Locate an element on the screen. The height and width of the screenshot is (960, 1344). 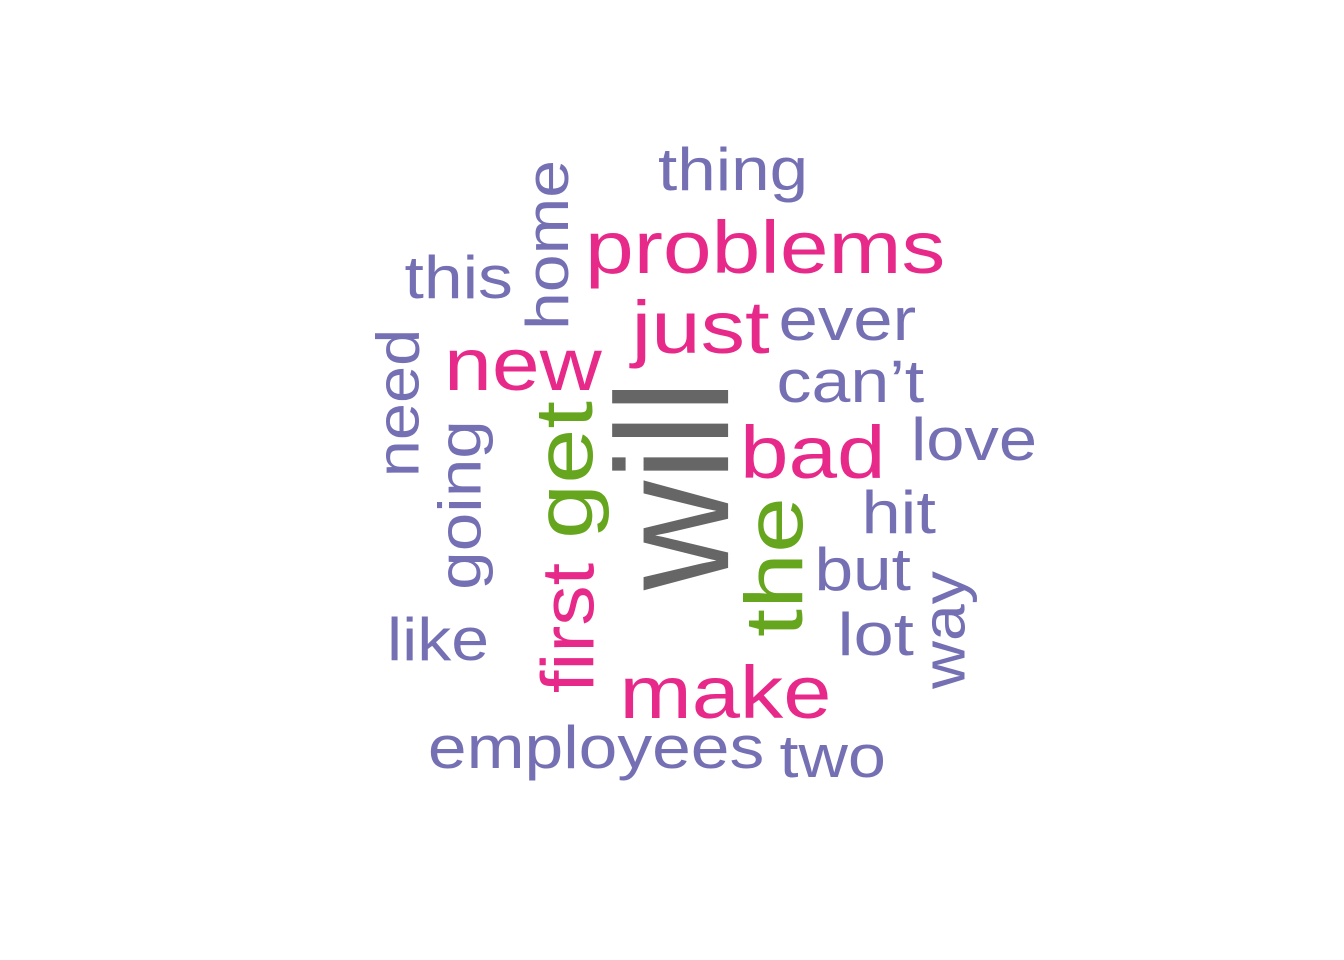
word-the: the is located at coordinates (774, 567).